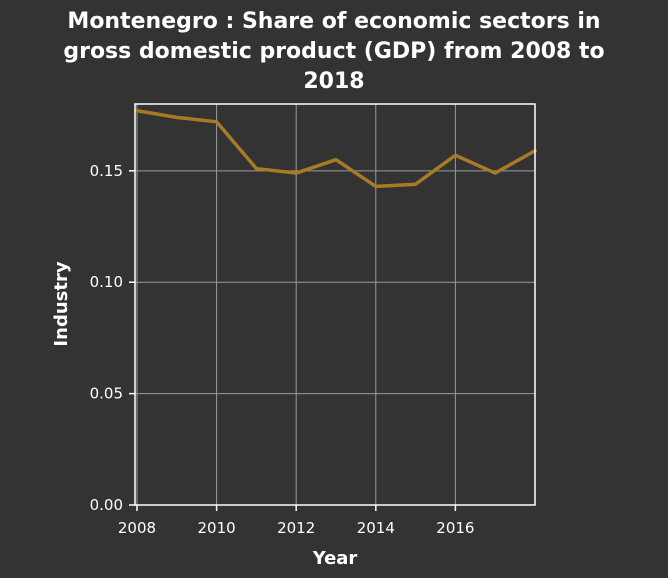 Image resolution: width=668 pixels, height=578 pixels. I want to click on chart-title-line-3: 2018, so click(333, 81).